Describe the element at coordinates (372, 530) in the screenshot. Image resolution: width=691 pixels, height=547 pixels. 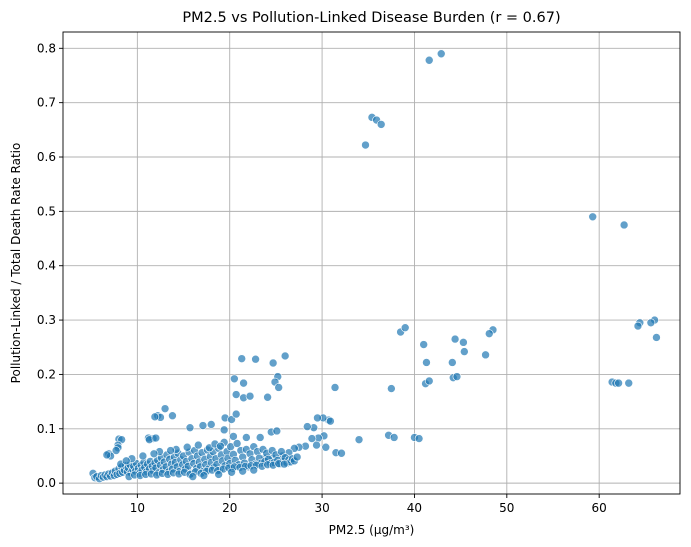
I see `x-axis-label: PM2.5 (µg/m³)` at that location.